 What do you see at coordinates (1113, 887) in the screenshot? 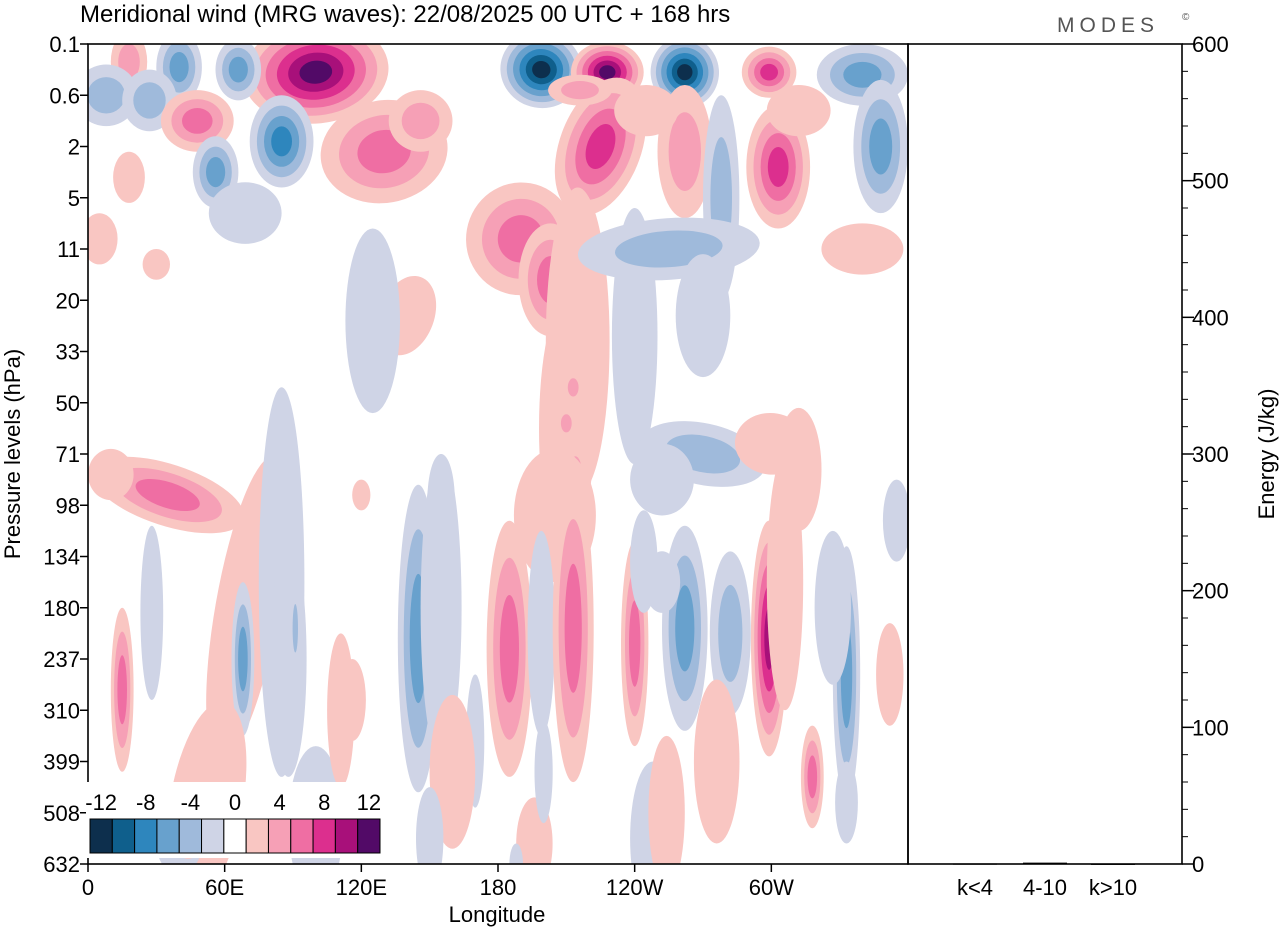
I see `energy-category-label: k>10` at bounding box center [1113, 887].